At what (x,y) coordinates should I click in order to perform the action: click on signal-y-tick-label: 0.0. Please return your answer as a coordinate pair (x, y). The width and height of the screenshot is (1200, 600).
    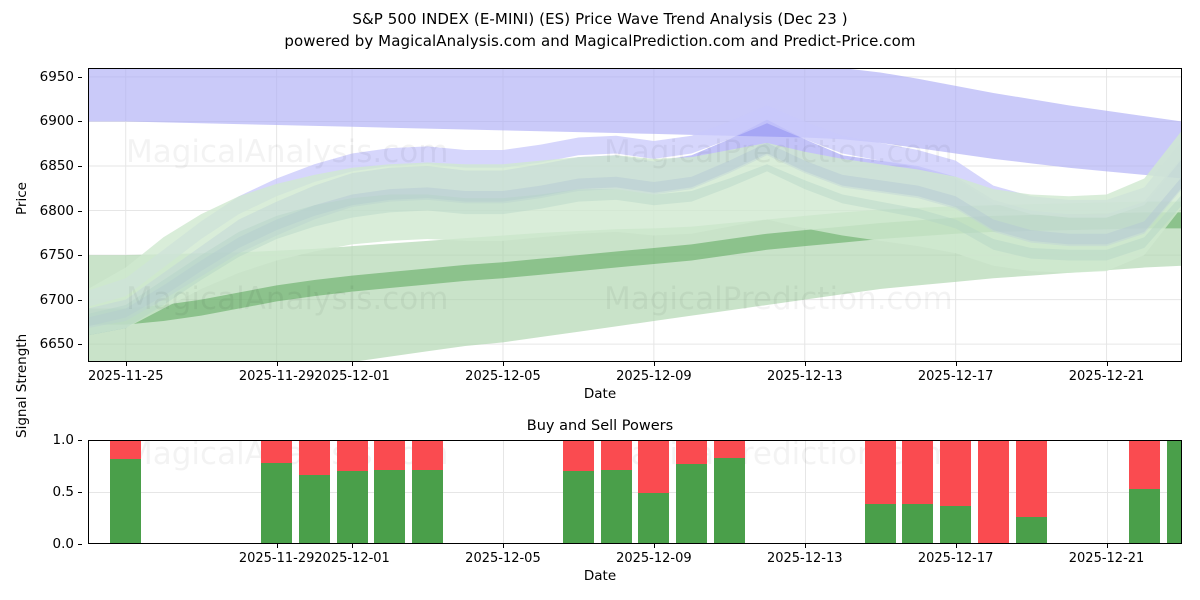
    Looking at the image, I should click on (63, 544).